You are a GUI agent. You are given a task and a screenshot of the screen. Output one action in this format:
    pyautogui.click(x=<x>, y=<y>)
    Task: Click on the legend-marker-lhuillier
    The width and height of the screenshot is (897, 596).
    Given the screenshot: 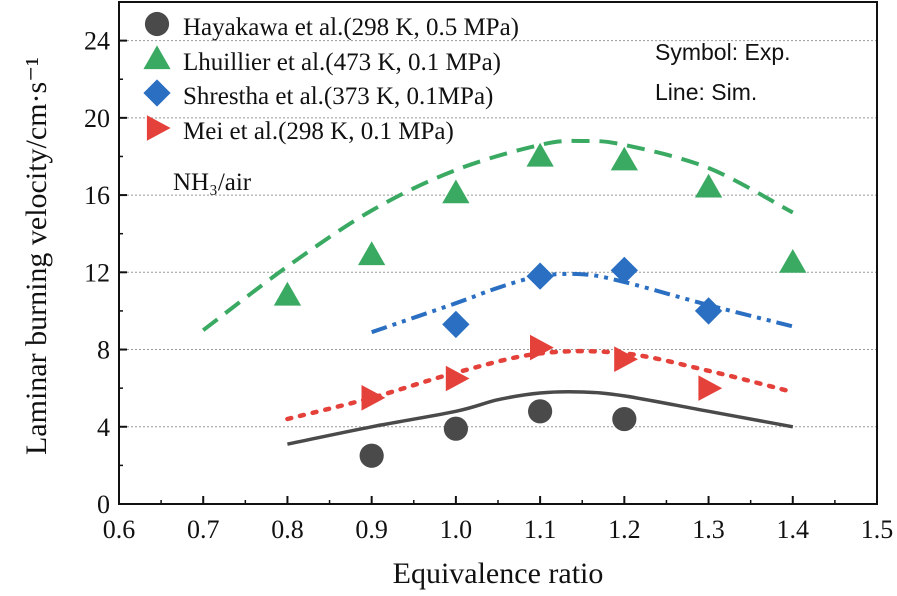 What is the action you would take?
    pyautogui.click(x=157, y=57)
    